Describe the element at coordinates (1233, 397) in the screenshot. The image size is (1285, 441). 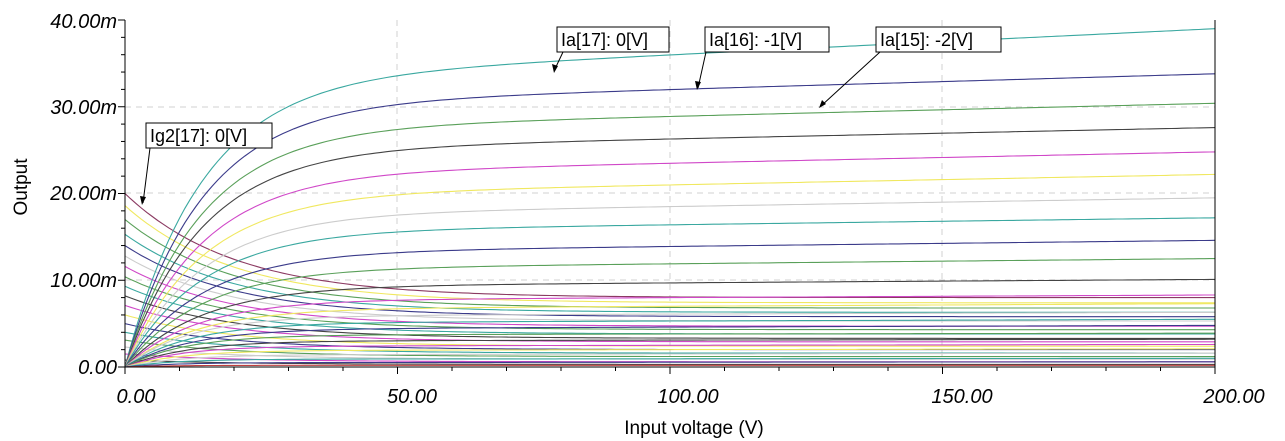
I see `x-tick-label: 200.00` at that location.